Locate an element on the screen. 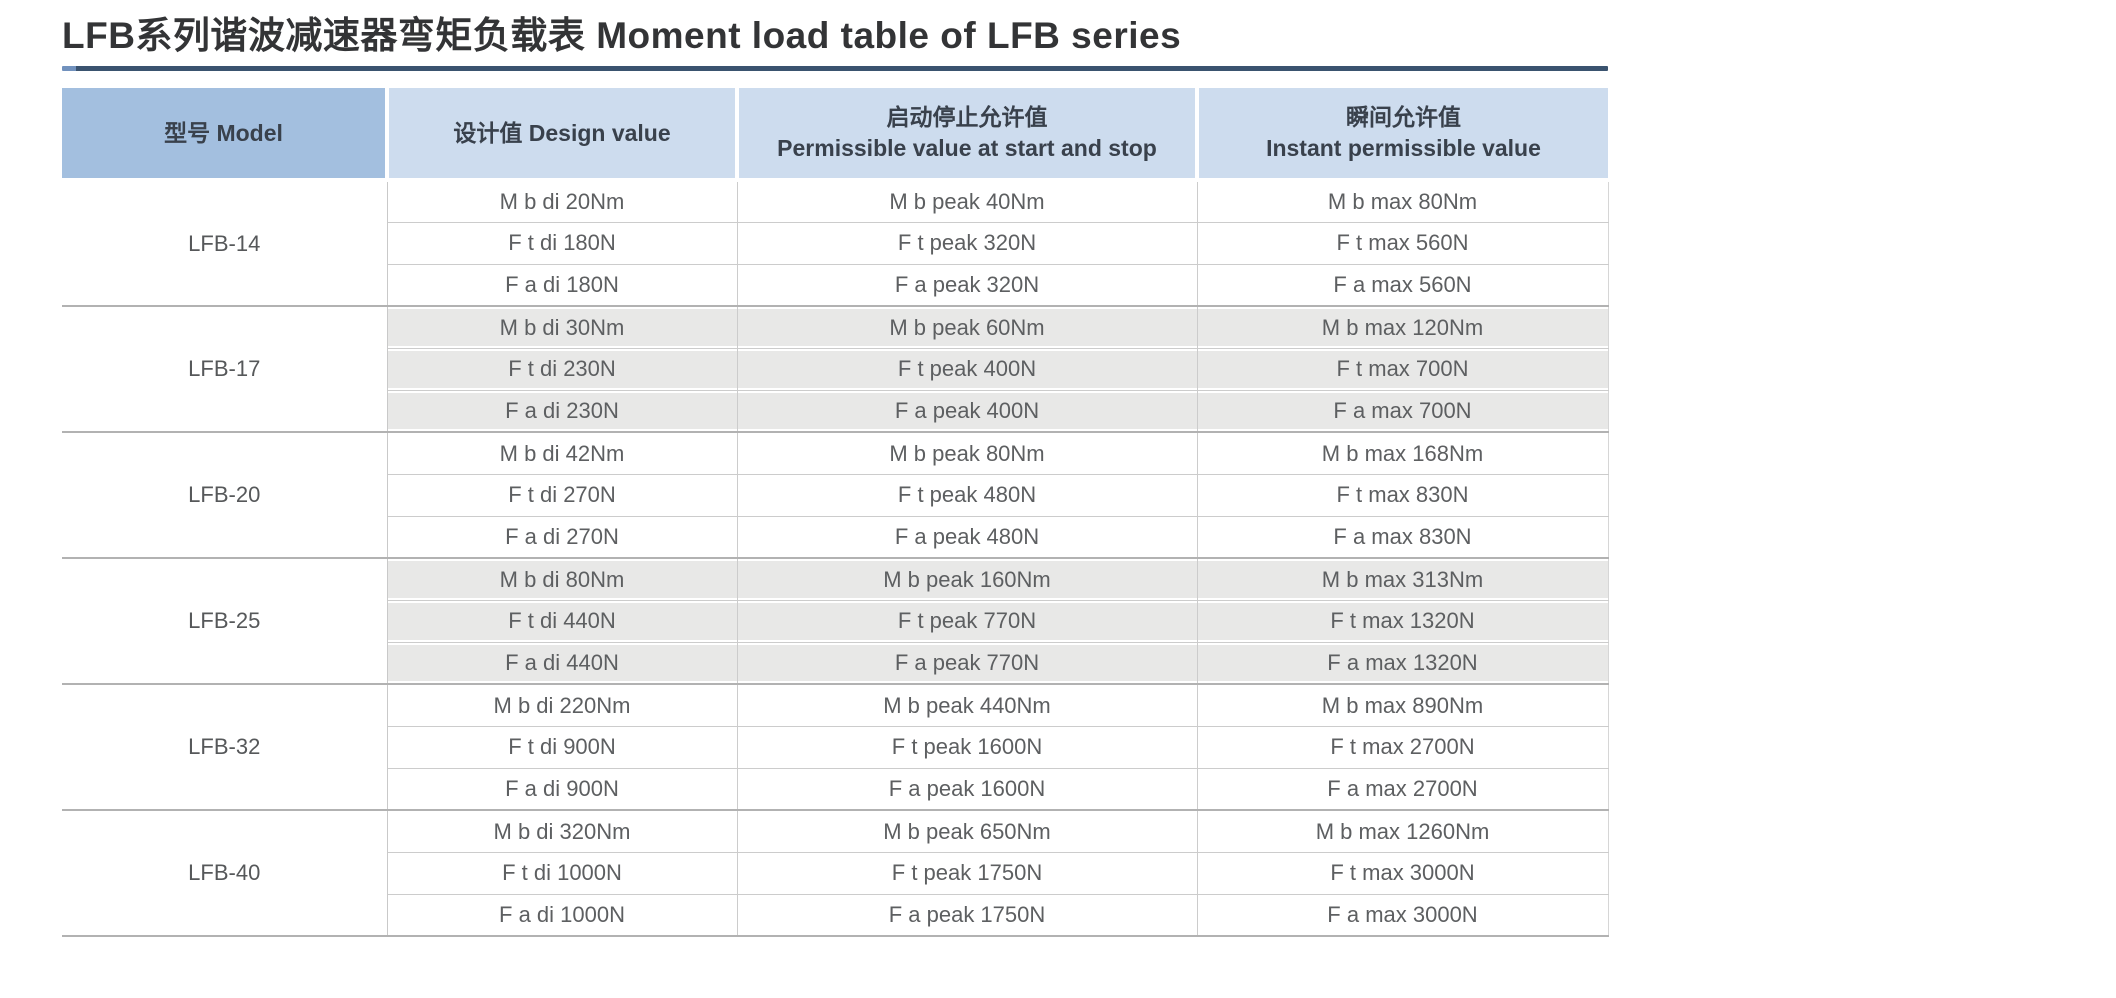 Image resolution: width=2116 pixels, height=998 pixels. value-cell: F t peak 1750N is located at coordinates (966, 873).